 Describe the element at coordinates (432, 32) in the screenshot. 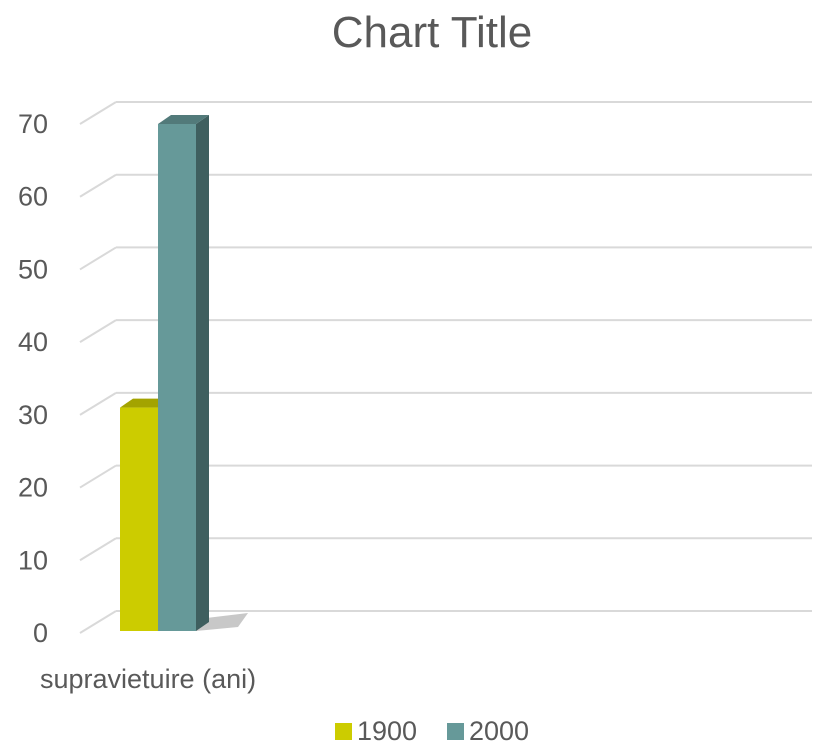

I see `chart-title: Chart Title` at that location.